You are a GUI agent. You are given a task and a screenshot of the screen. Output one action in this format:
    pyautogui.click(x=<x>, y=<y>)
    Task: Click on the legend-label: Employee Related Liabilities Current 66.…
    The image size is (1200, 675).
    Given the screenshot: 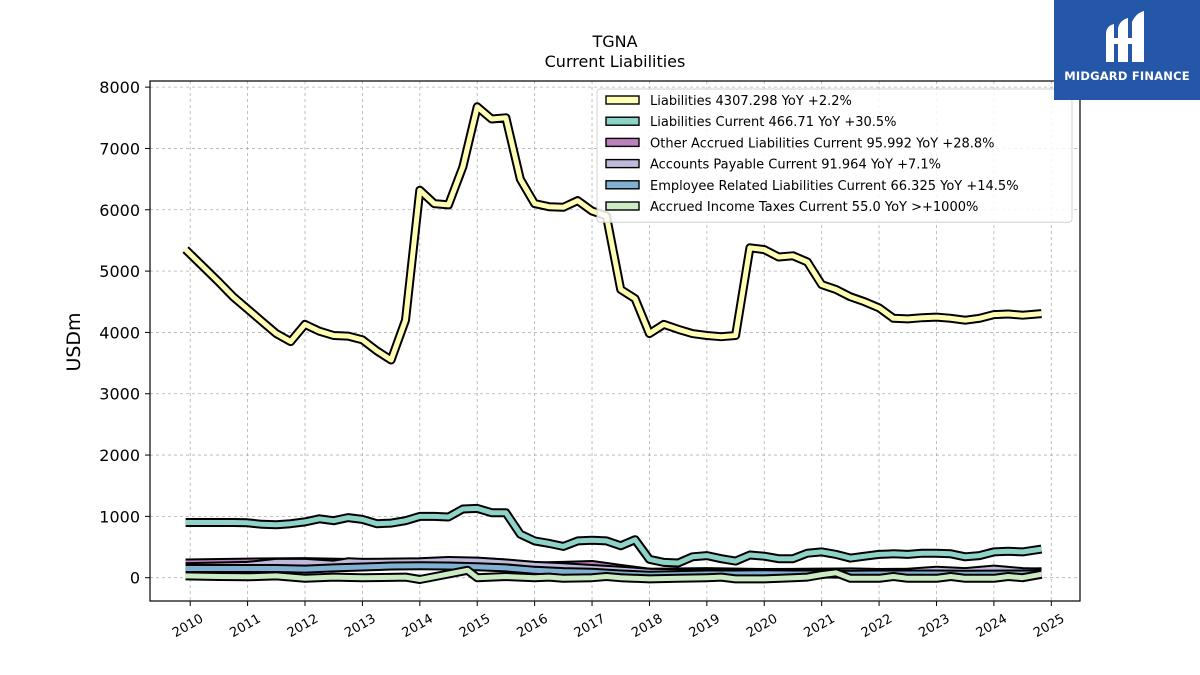 What is the action you would take?
    pyautogui.click(x=834, y=186)
    